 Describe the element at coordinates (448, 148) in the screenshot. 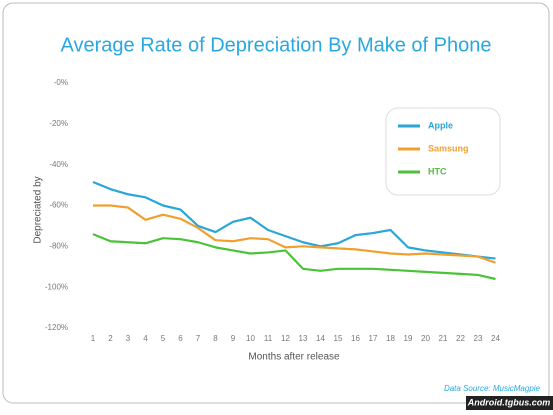

I see `legend-label: Samsung` at that location.